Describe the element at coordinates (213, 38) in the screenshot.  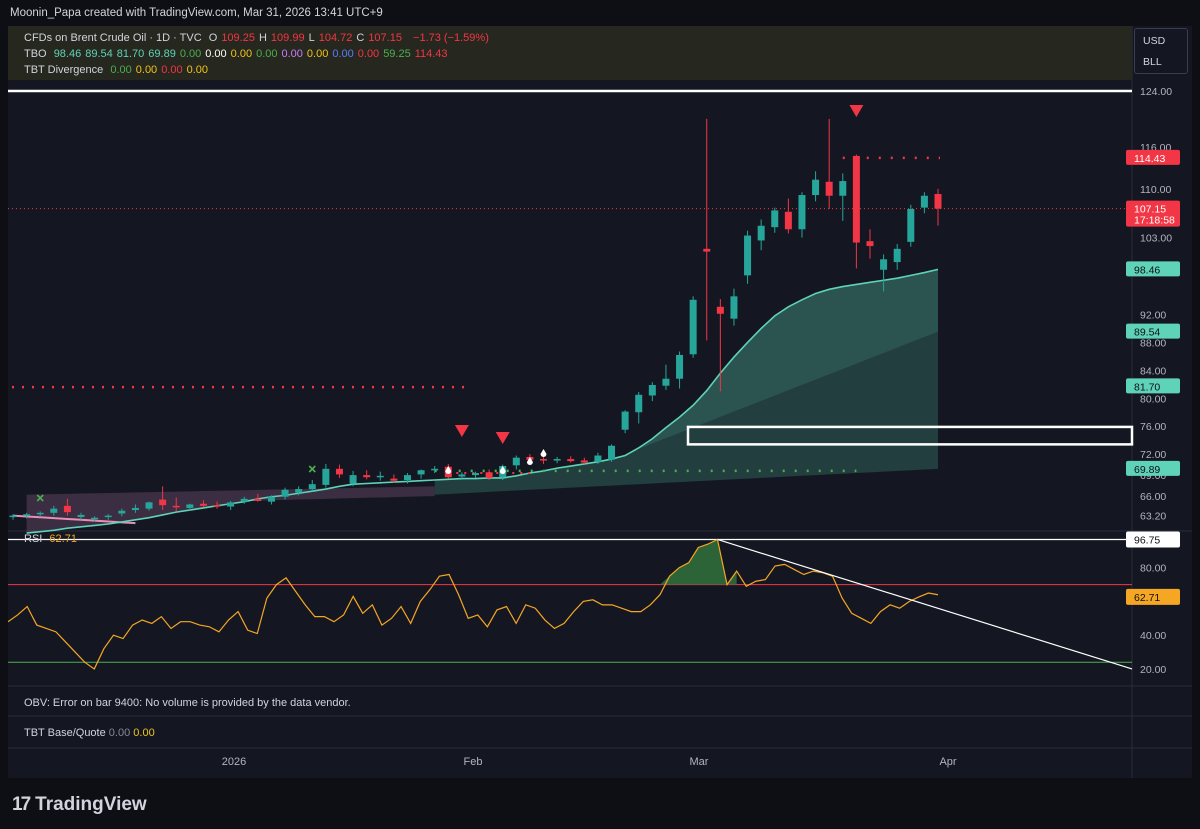
I see `ohlc-label-o: O` at that location.